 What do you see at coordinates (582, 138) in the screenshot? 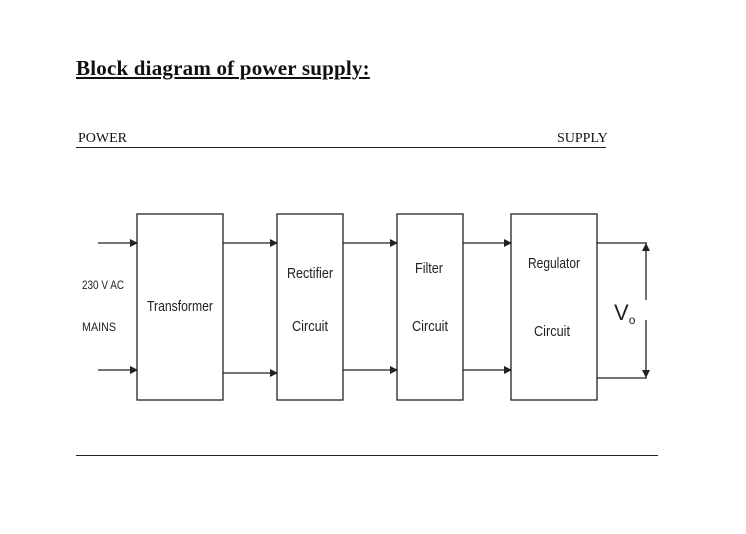
I see `header-supply: SUPPLY` at bounding box center [582, 138].